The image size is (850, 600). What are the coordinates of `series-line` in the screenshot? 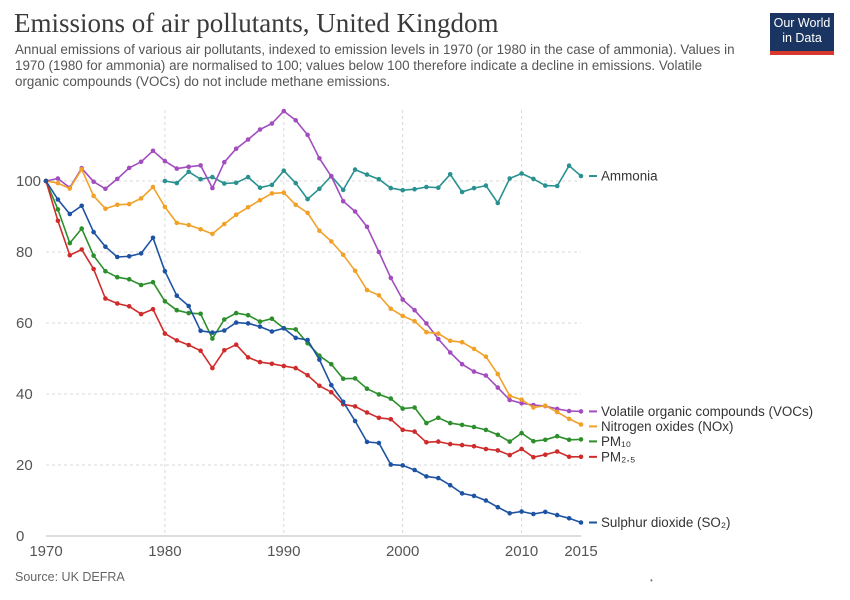 It's located at (373, 184).